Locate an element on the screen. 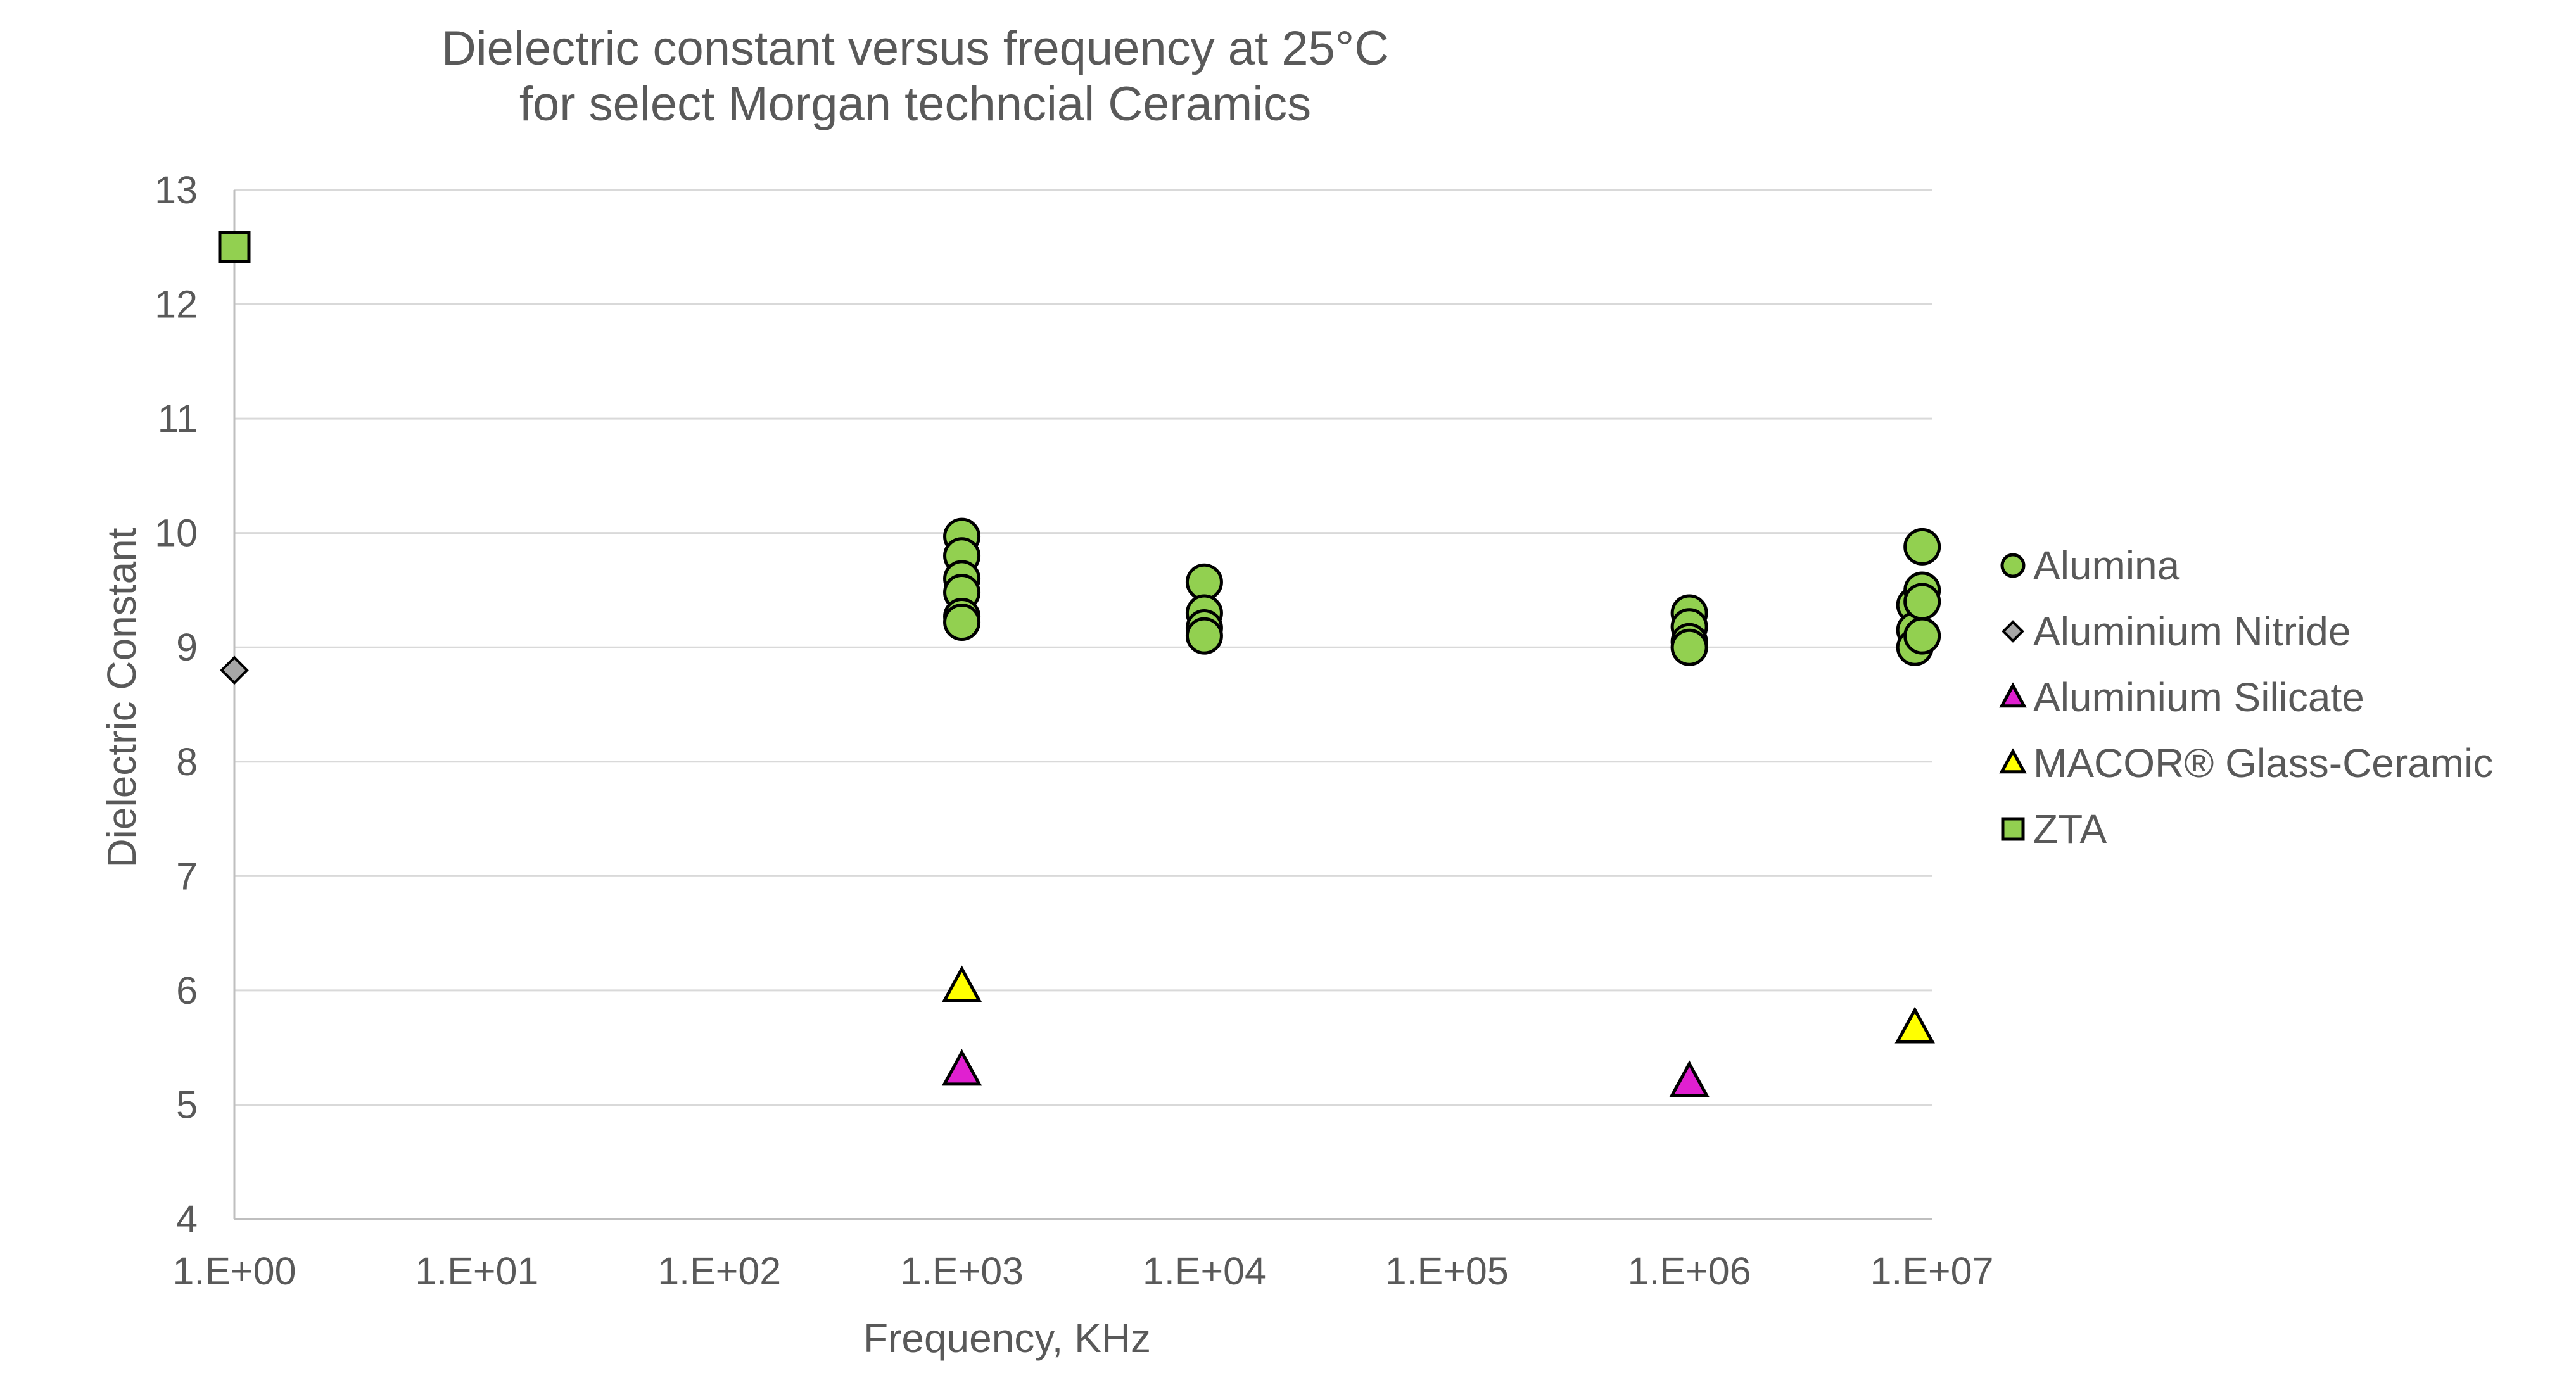 This screenshot has width=2576, height=1385. legend-marker-alumina is located at coordinates (2013, 565).